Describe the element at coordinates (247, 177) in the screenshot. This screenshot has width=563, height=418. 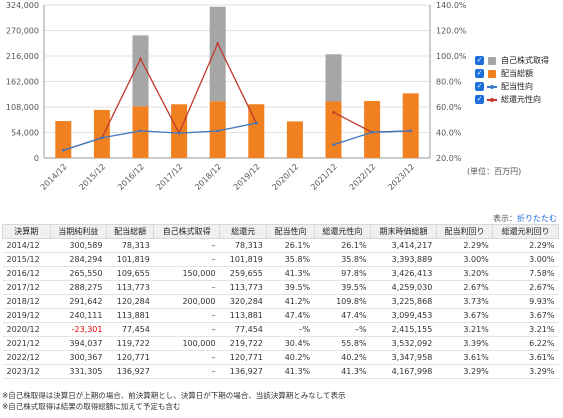
I see `x-tick-label: 2019/12` at that location.